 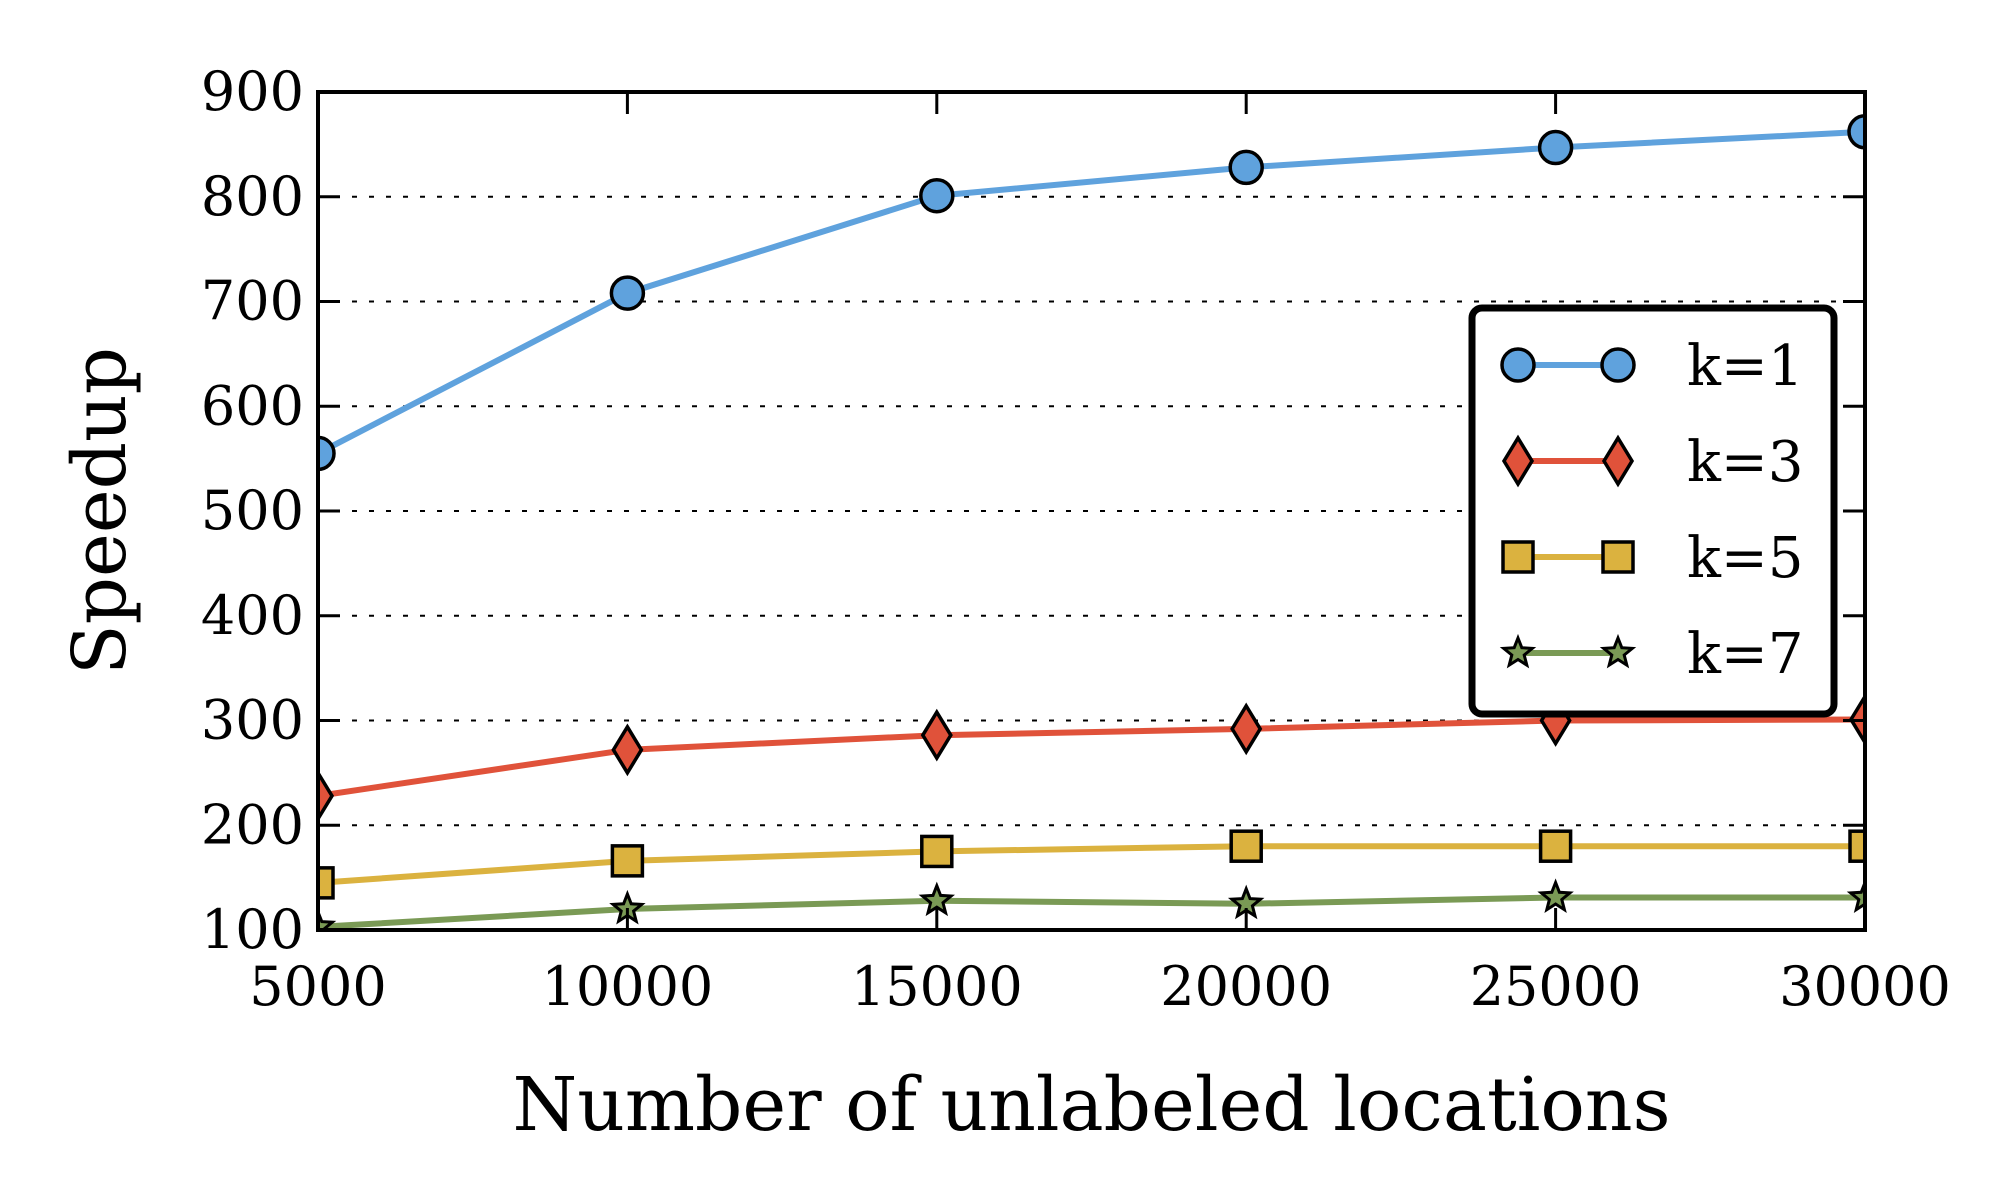 What do you see at coordinates (1100, 986) in the screenshot?
I see `x-axis-tick-labels: 5000 10000 15000 20000 25000 30000` at bounding box center [1100, 986].